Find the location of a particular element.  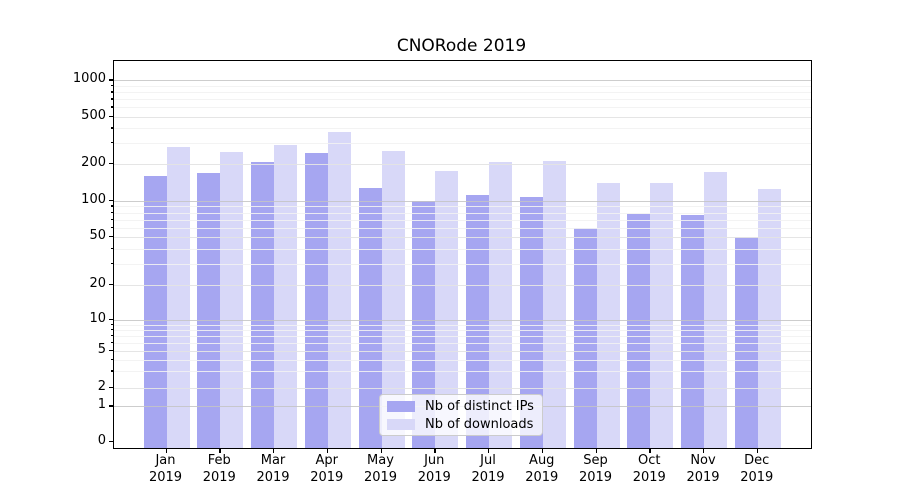

month-label: Apr is located at coordinates (327, 460).